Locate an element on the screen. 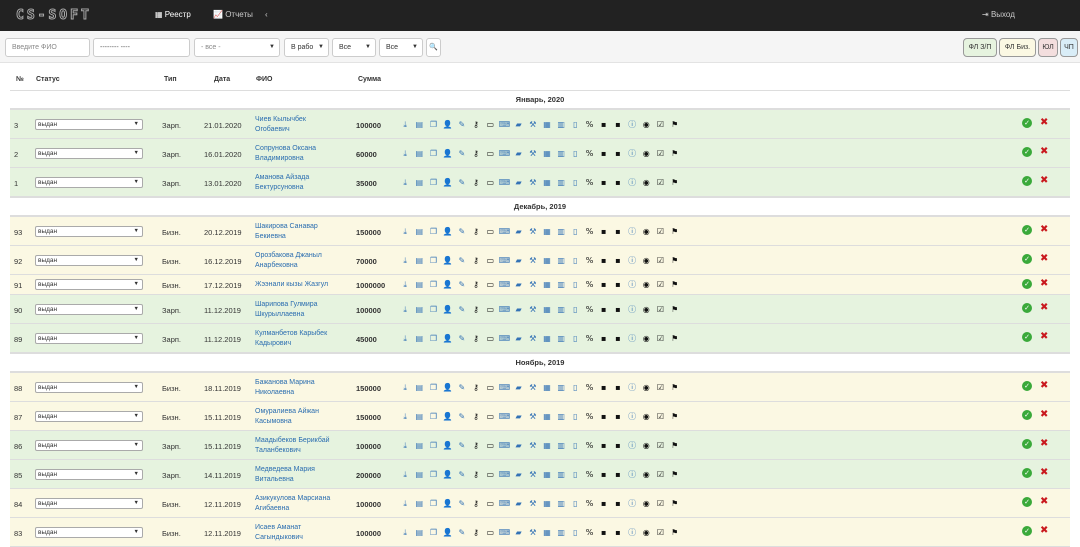 This screenshot has height=547, width=1080. status-select: - все - ▼ is located at coordinates (237, 47).